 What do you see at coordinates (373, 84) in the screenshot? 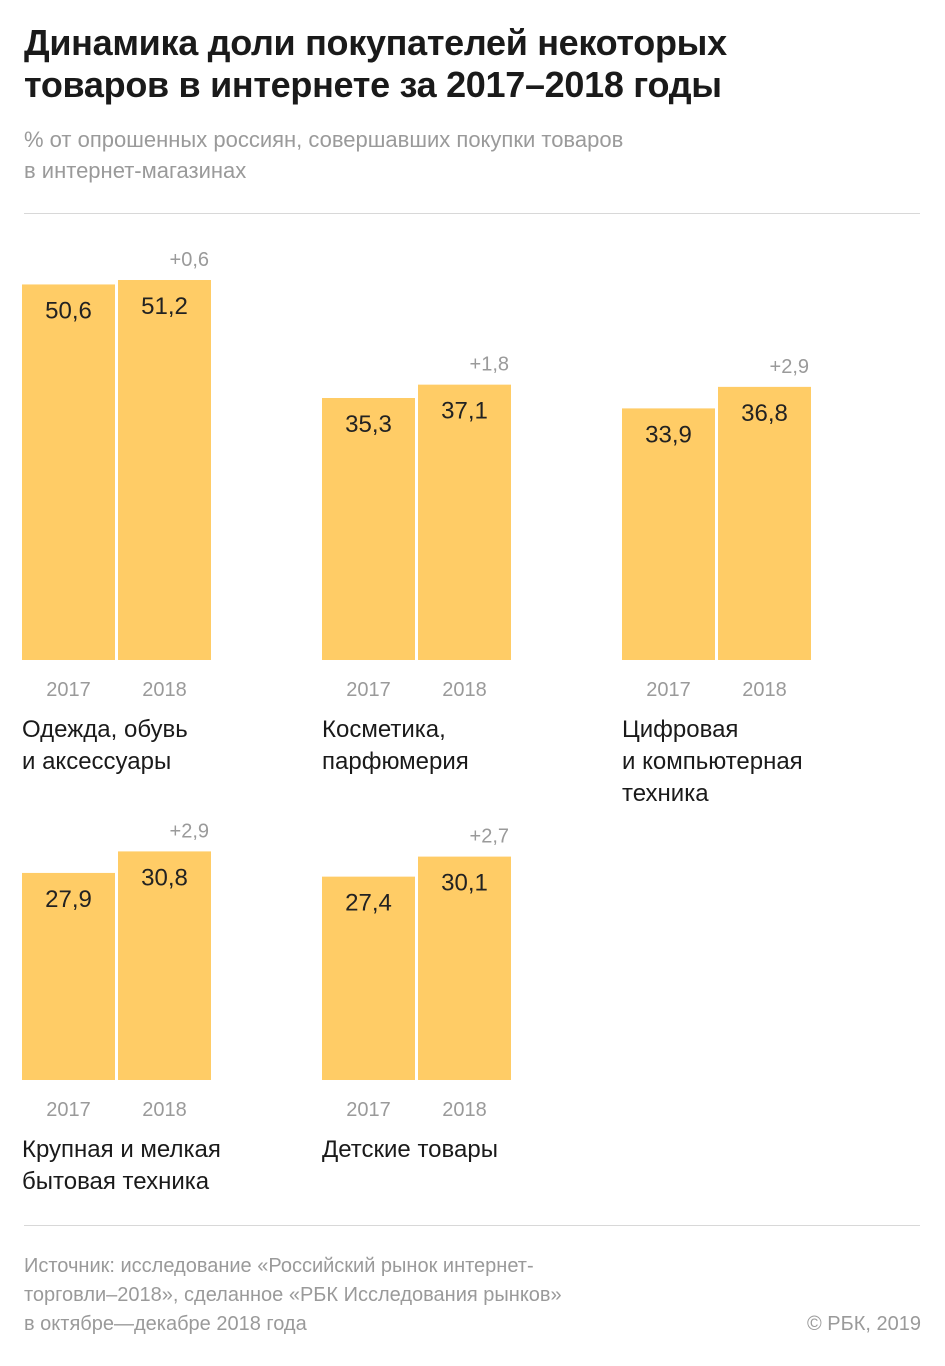
I see `chart-title-line: товаров в интернете за 2017–2018 годы` at bounding box center [373, 84].